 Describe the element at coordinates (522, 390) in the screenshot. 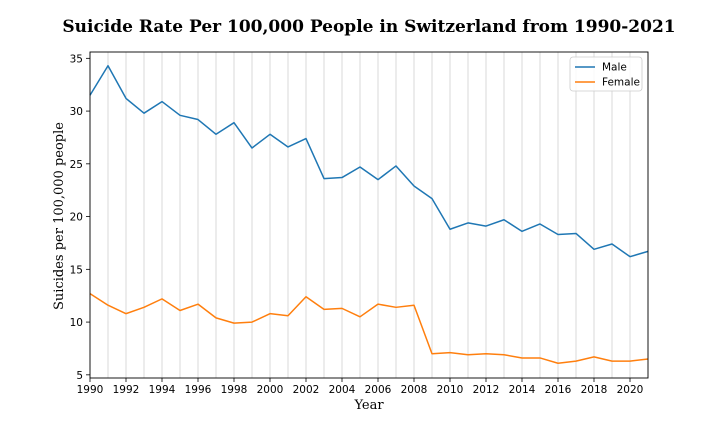

I see `x-tick-label: 2014` at that location.